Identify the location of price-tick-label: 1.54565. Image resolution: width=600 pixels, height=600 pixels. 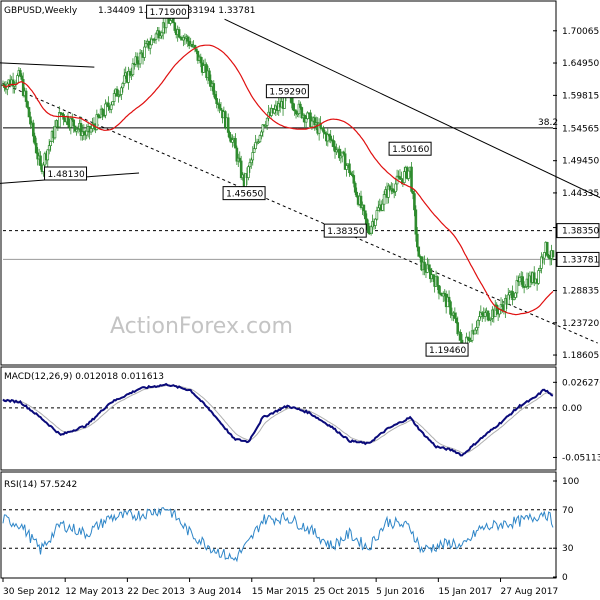
(580, 129).